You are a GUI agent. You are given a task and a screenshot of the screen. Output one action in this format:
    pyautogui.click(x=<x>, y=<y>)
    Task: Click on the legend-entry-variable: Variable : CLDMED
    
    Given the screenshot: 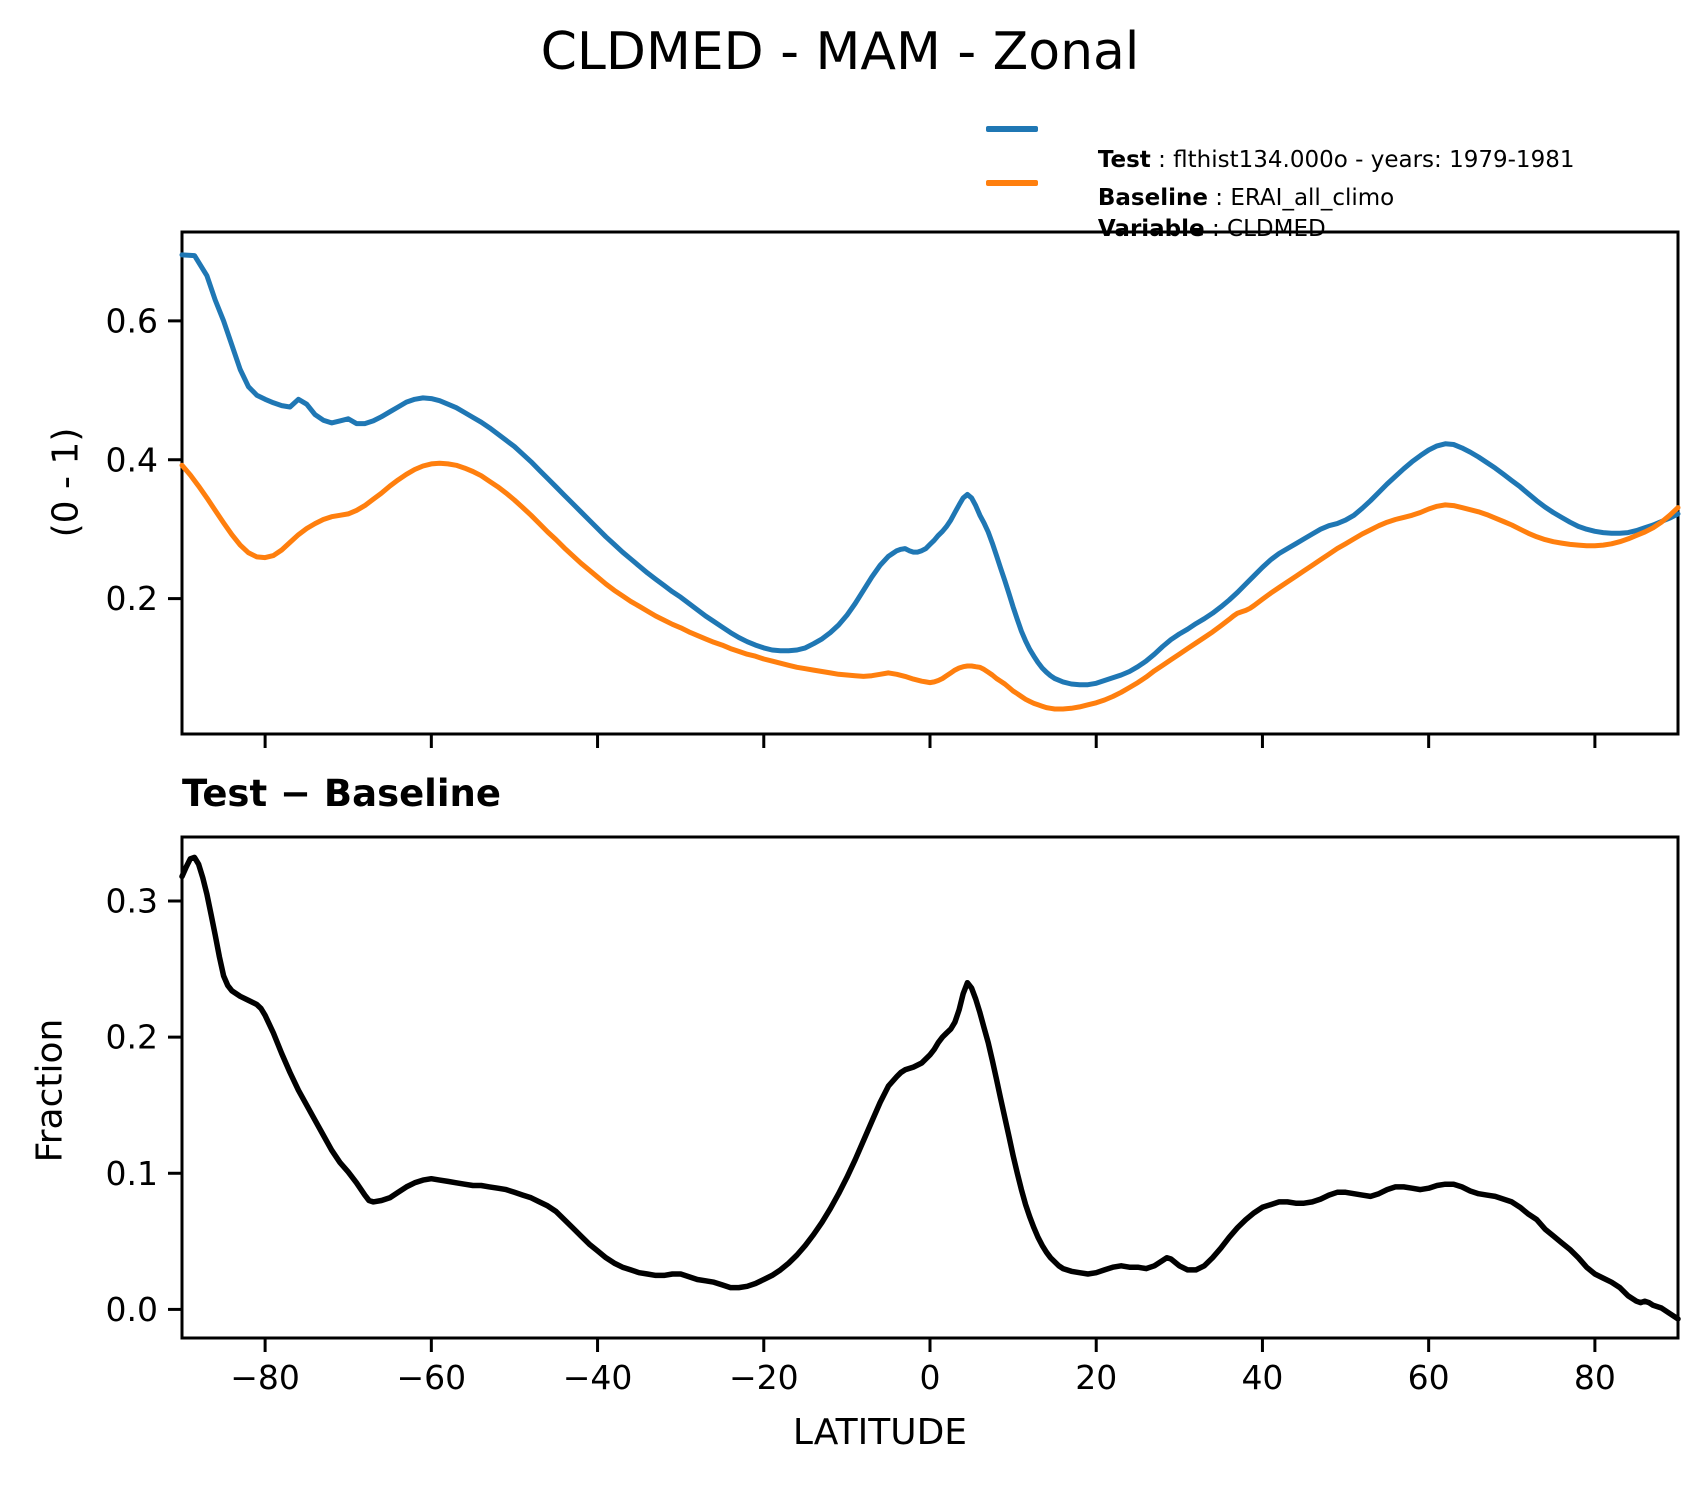 What is the action you would take?
    pyautogui.click(x=1190, y=229)
    